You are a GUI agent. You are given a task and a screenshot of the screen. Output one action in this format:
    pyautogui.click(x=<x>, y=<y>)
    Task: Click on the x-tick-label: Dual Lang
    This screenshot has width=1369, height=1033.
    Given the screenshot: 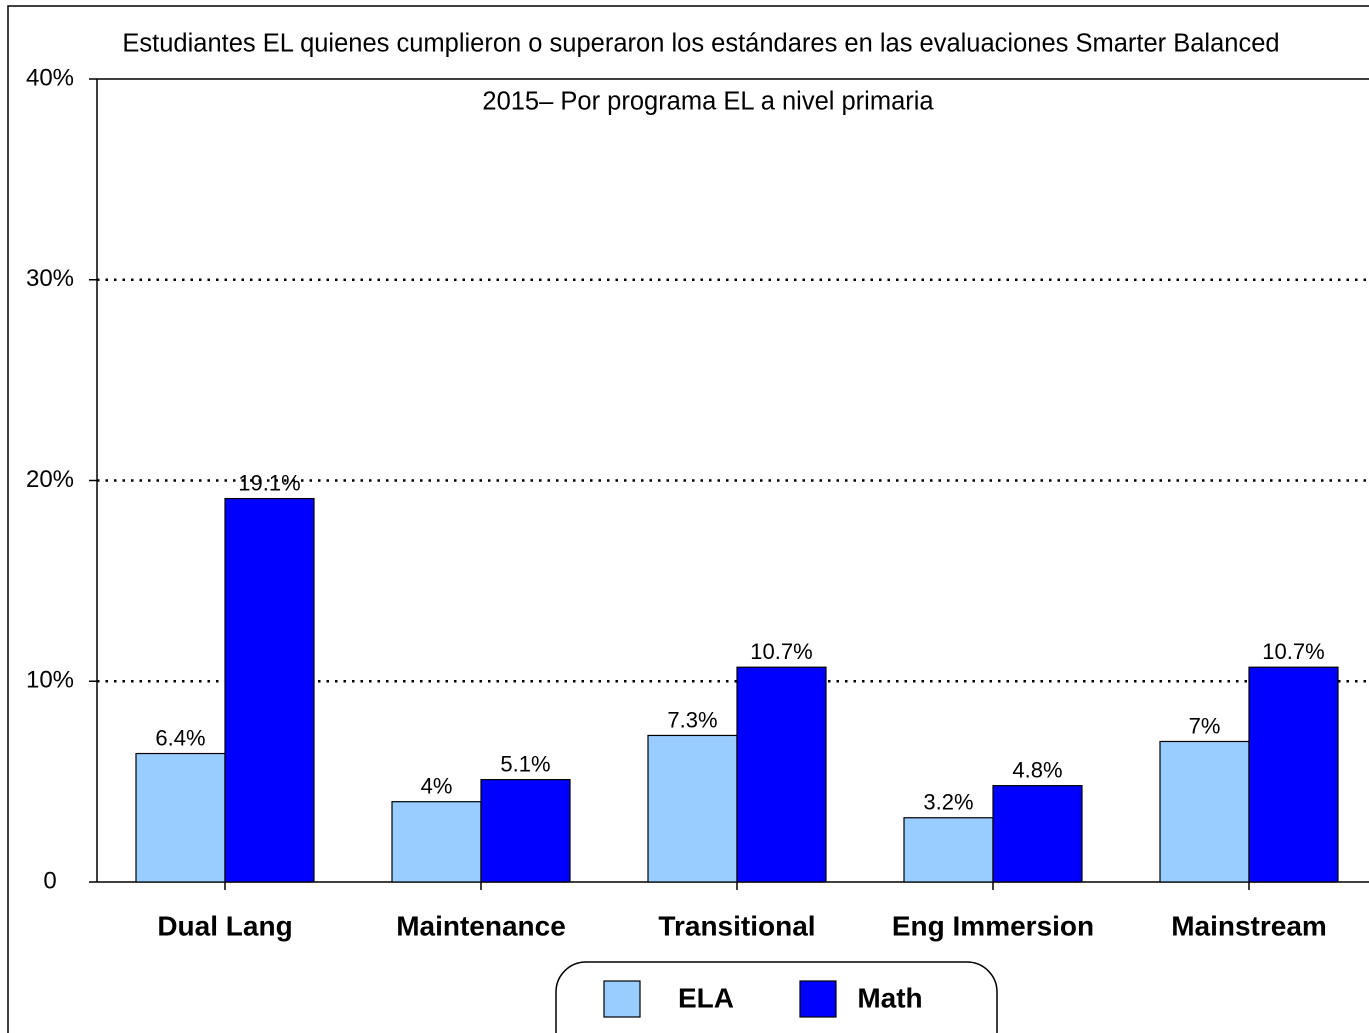 What is the action you would take?
    pyautogui.click(x=224, y=925)
    